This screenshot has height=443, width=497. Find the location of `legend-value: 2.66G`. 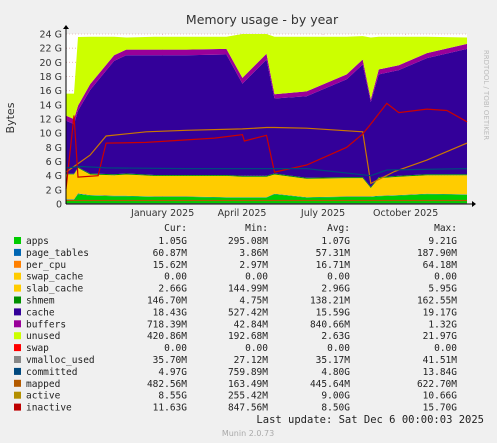

legend-value: 2.66G is located at coordinates (172, 289).